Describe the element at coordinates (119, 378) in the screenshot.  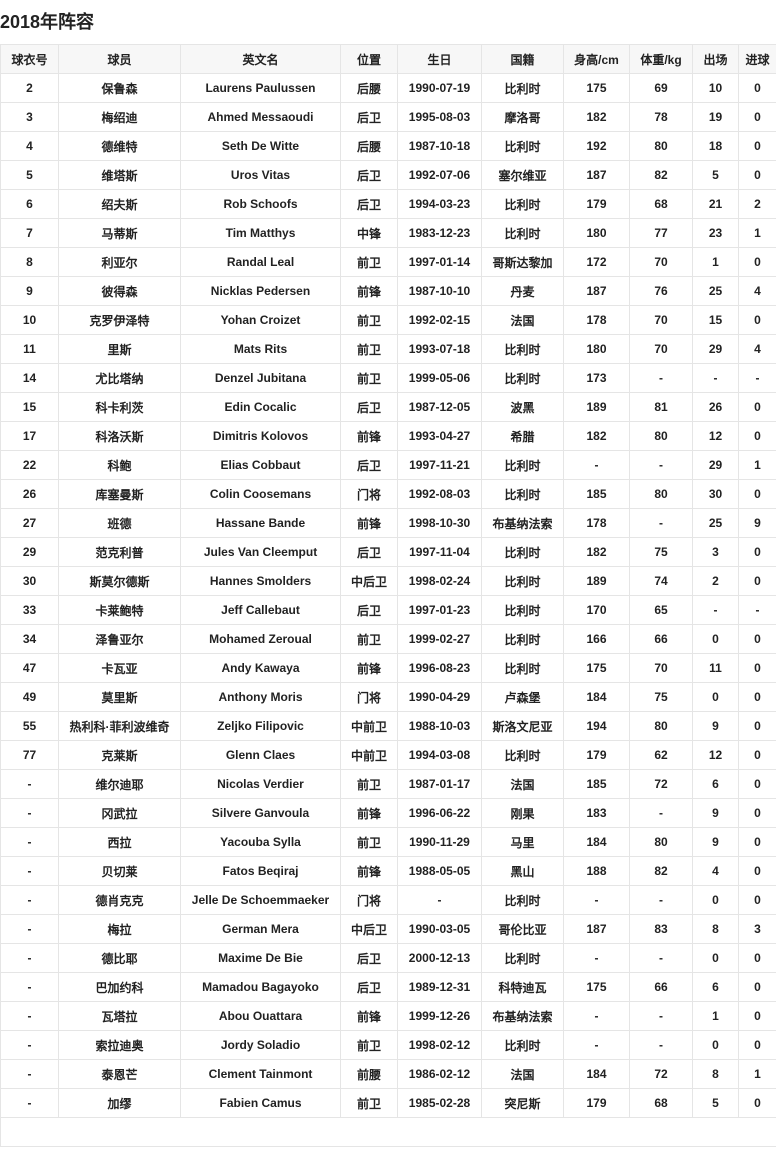
I see `cell-player-name: 尤比塔纳` at that location.